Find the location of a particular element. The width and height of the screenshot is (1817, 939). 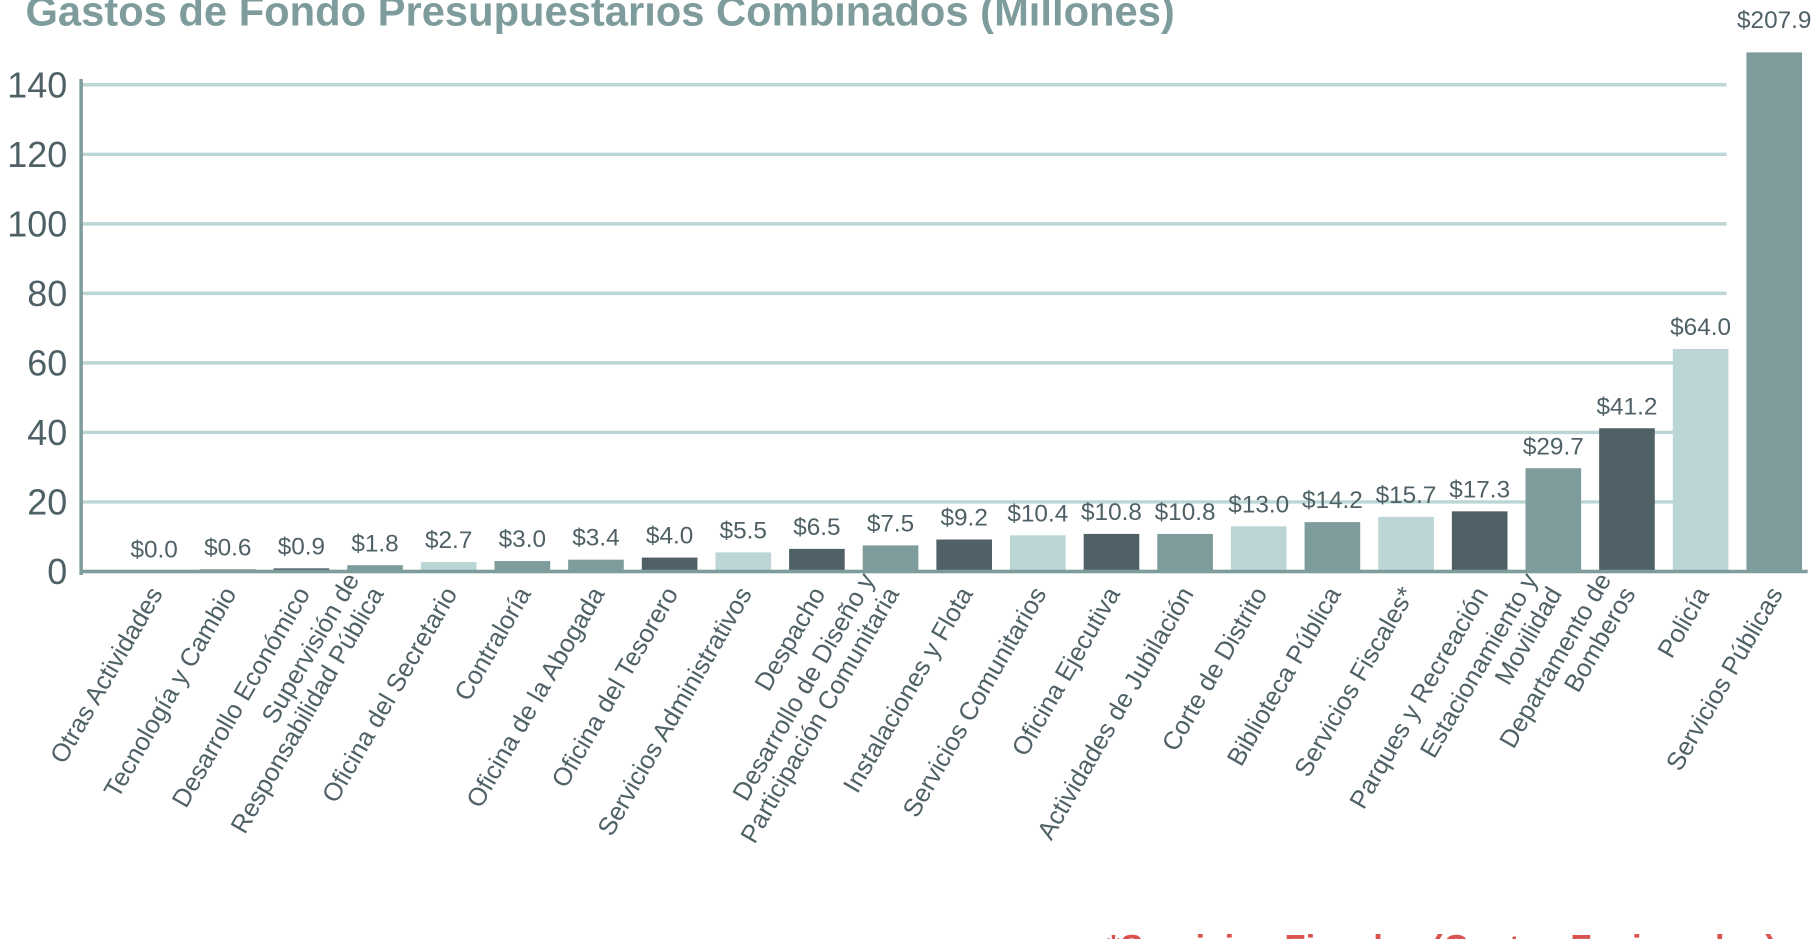

y-tick-label: 60 is located at coordinates (47, 363).